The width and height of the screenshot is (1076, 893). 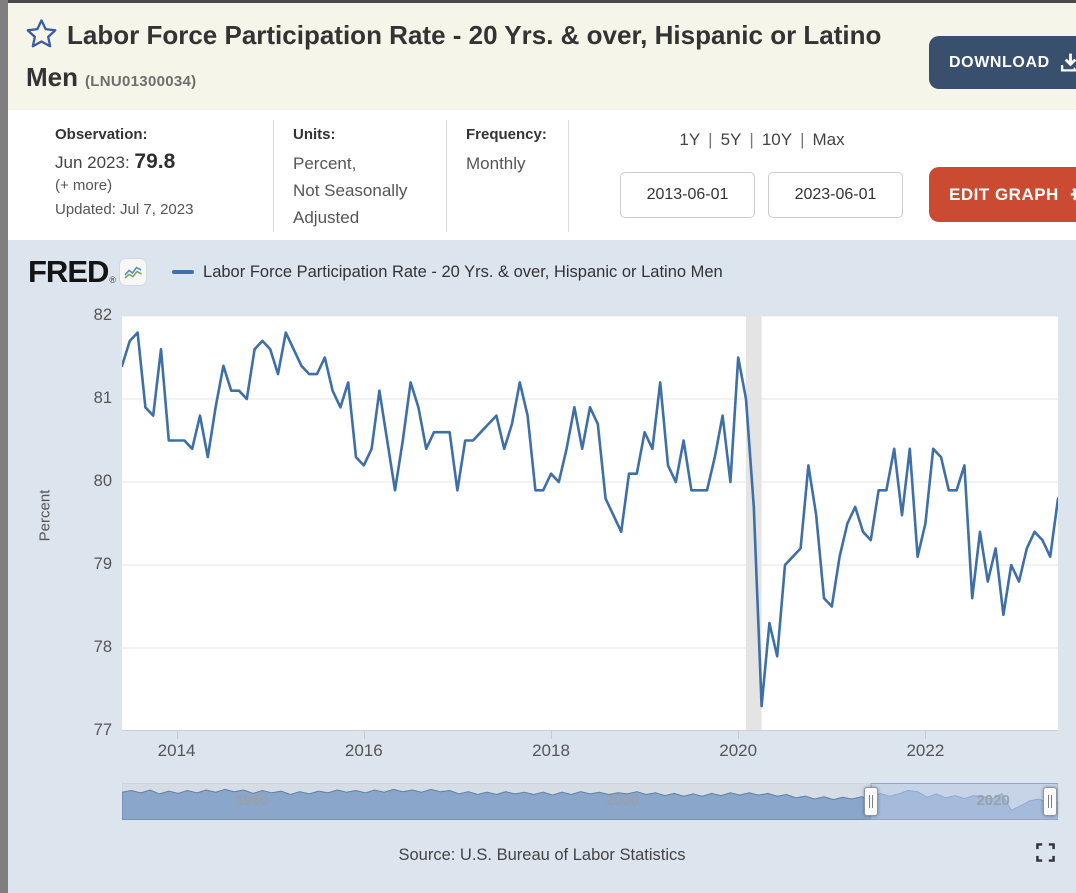 I want to click on y-tick-label: 80, so click(x=102, y=481).